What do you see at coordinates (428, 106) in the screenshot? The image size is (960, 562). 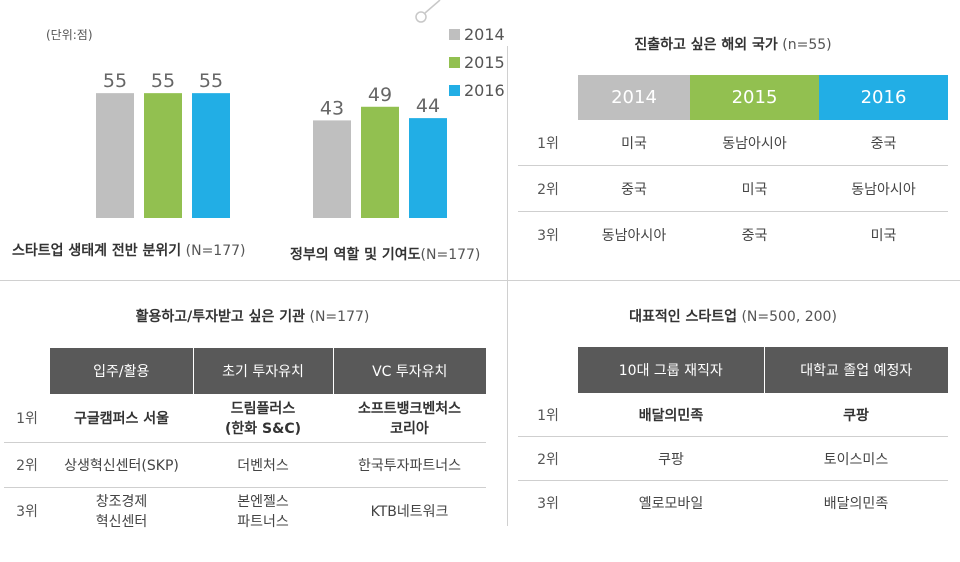 I see `bar-label: 44` at bounding box center [428, 106].